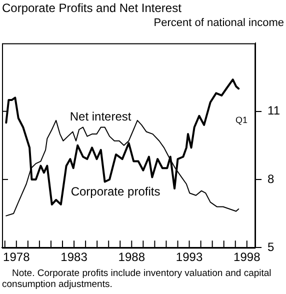 This screenshot has height=294, width=286. I want to click on annotation: Q1, so click(242, 119).